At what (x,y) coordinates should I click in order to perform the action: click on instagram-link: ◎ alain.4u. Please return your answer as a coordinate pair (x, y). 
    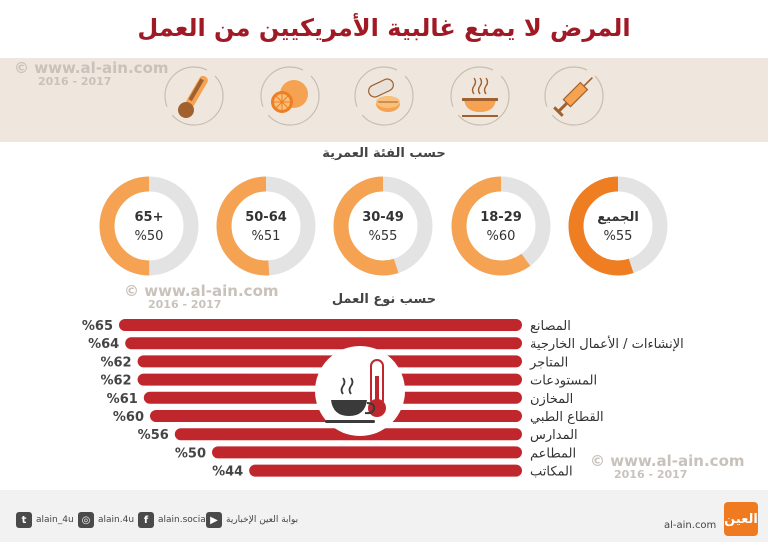
    Looking at the image, I should click on (104, 520).